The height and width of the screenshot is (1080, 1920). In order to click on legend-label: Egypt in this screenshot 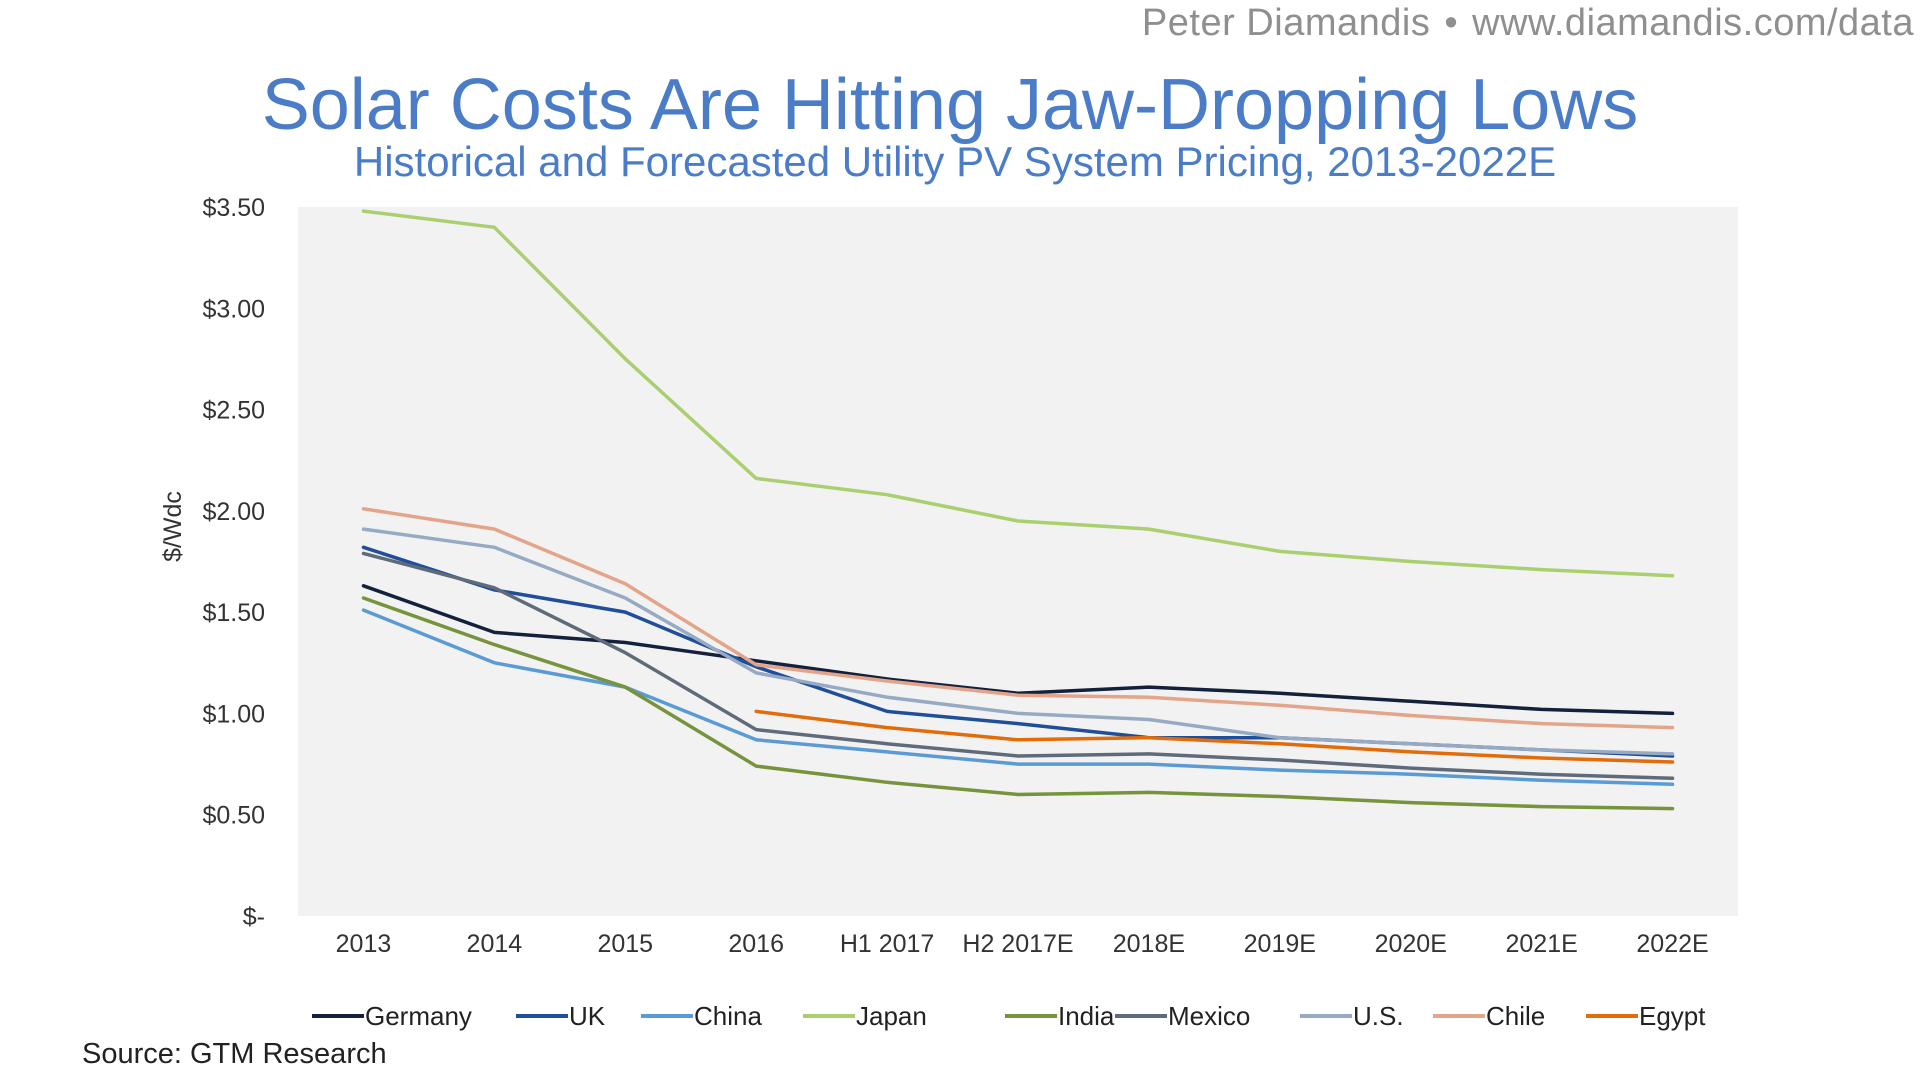, I will do `click(1672, 1016)`.